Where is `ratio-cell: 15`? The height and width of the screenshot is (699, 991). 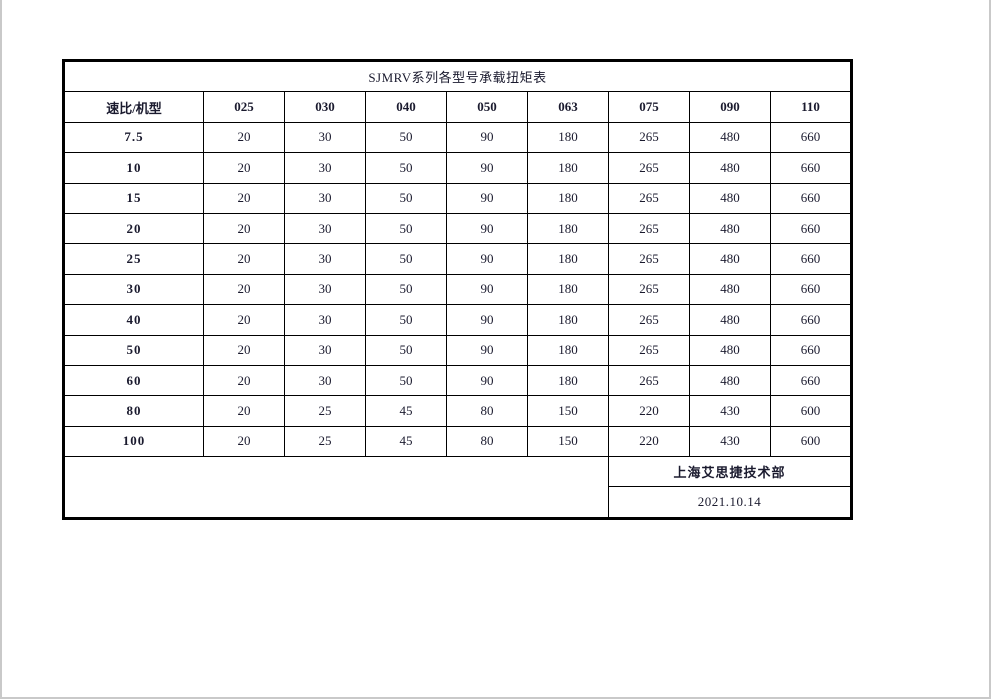
ratio-cell: 15 is located at coordinates (133, 198).